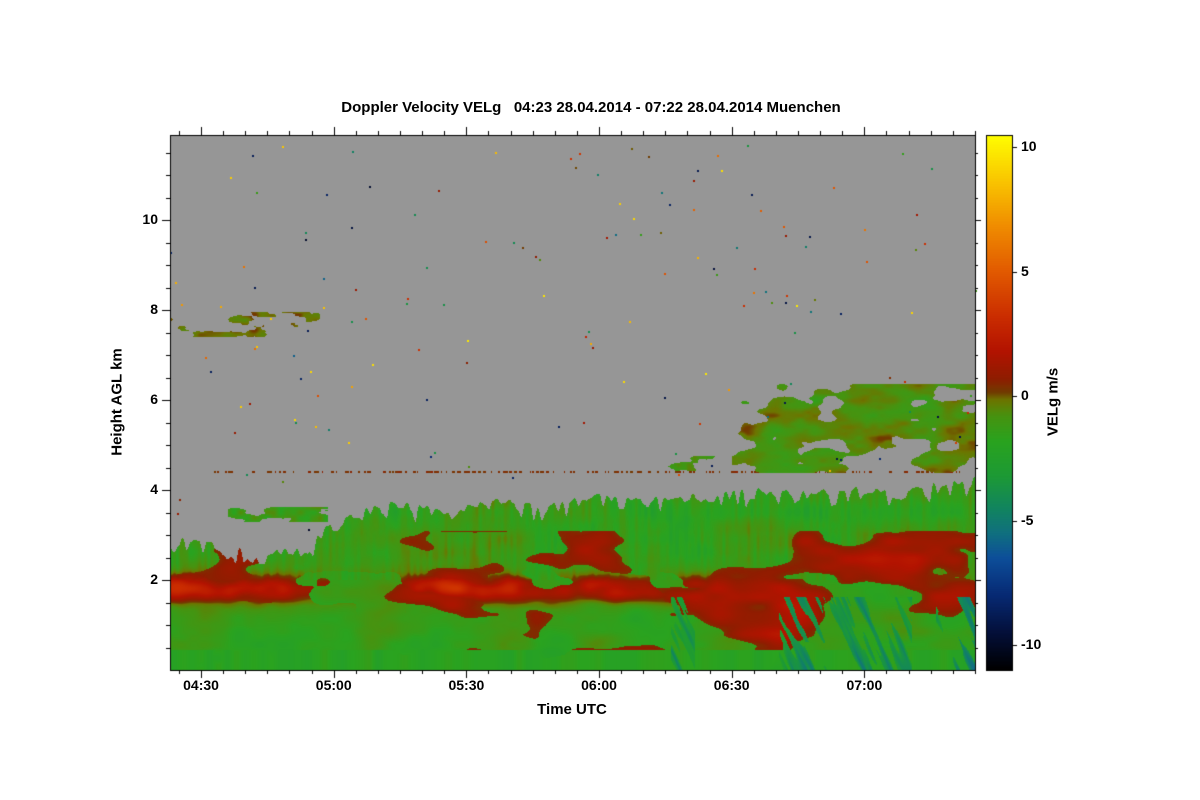  I want to click on x-tick-label: 06:30, so click(731, 685).